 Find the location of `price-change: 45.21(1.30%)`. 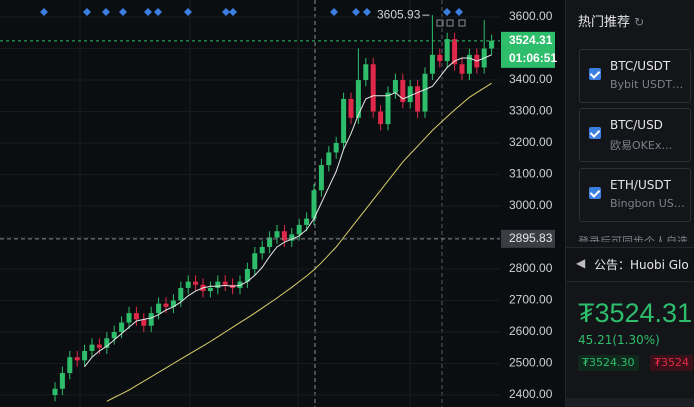

price-change: 45.21(1.30%) is located at coordinates (619, 340).